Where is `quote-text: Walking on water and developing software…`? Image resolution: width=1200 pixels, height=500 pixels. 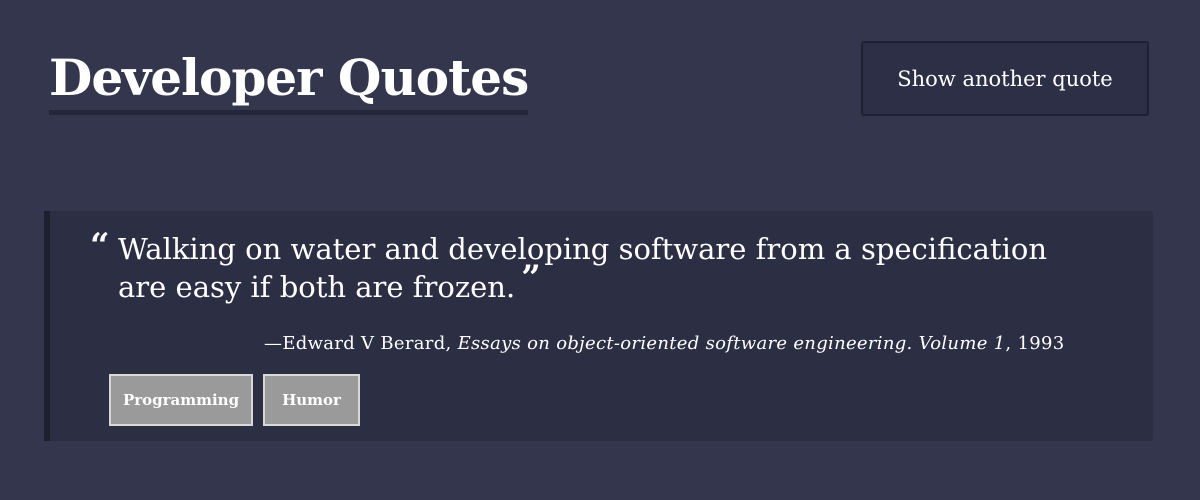
quote-text: Walking on water and developing software… is located at coordinates (609, 268).